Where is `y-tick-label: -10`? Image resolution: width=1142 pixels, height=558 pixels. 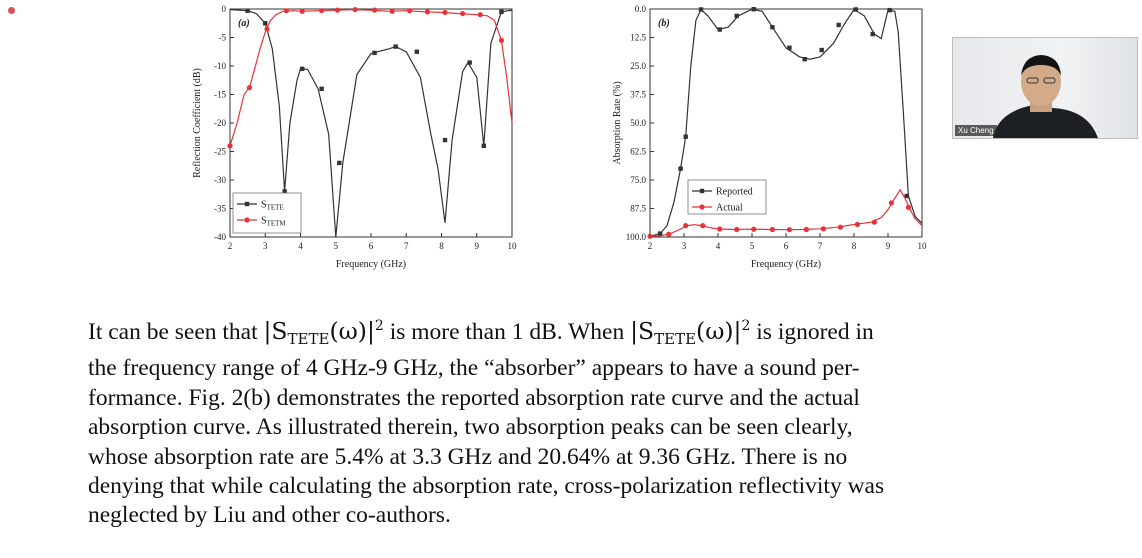
y-tick-label: -10 is located at coordinates (220, 66).